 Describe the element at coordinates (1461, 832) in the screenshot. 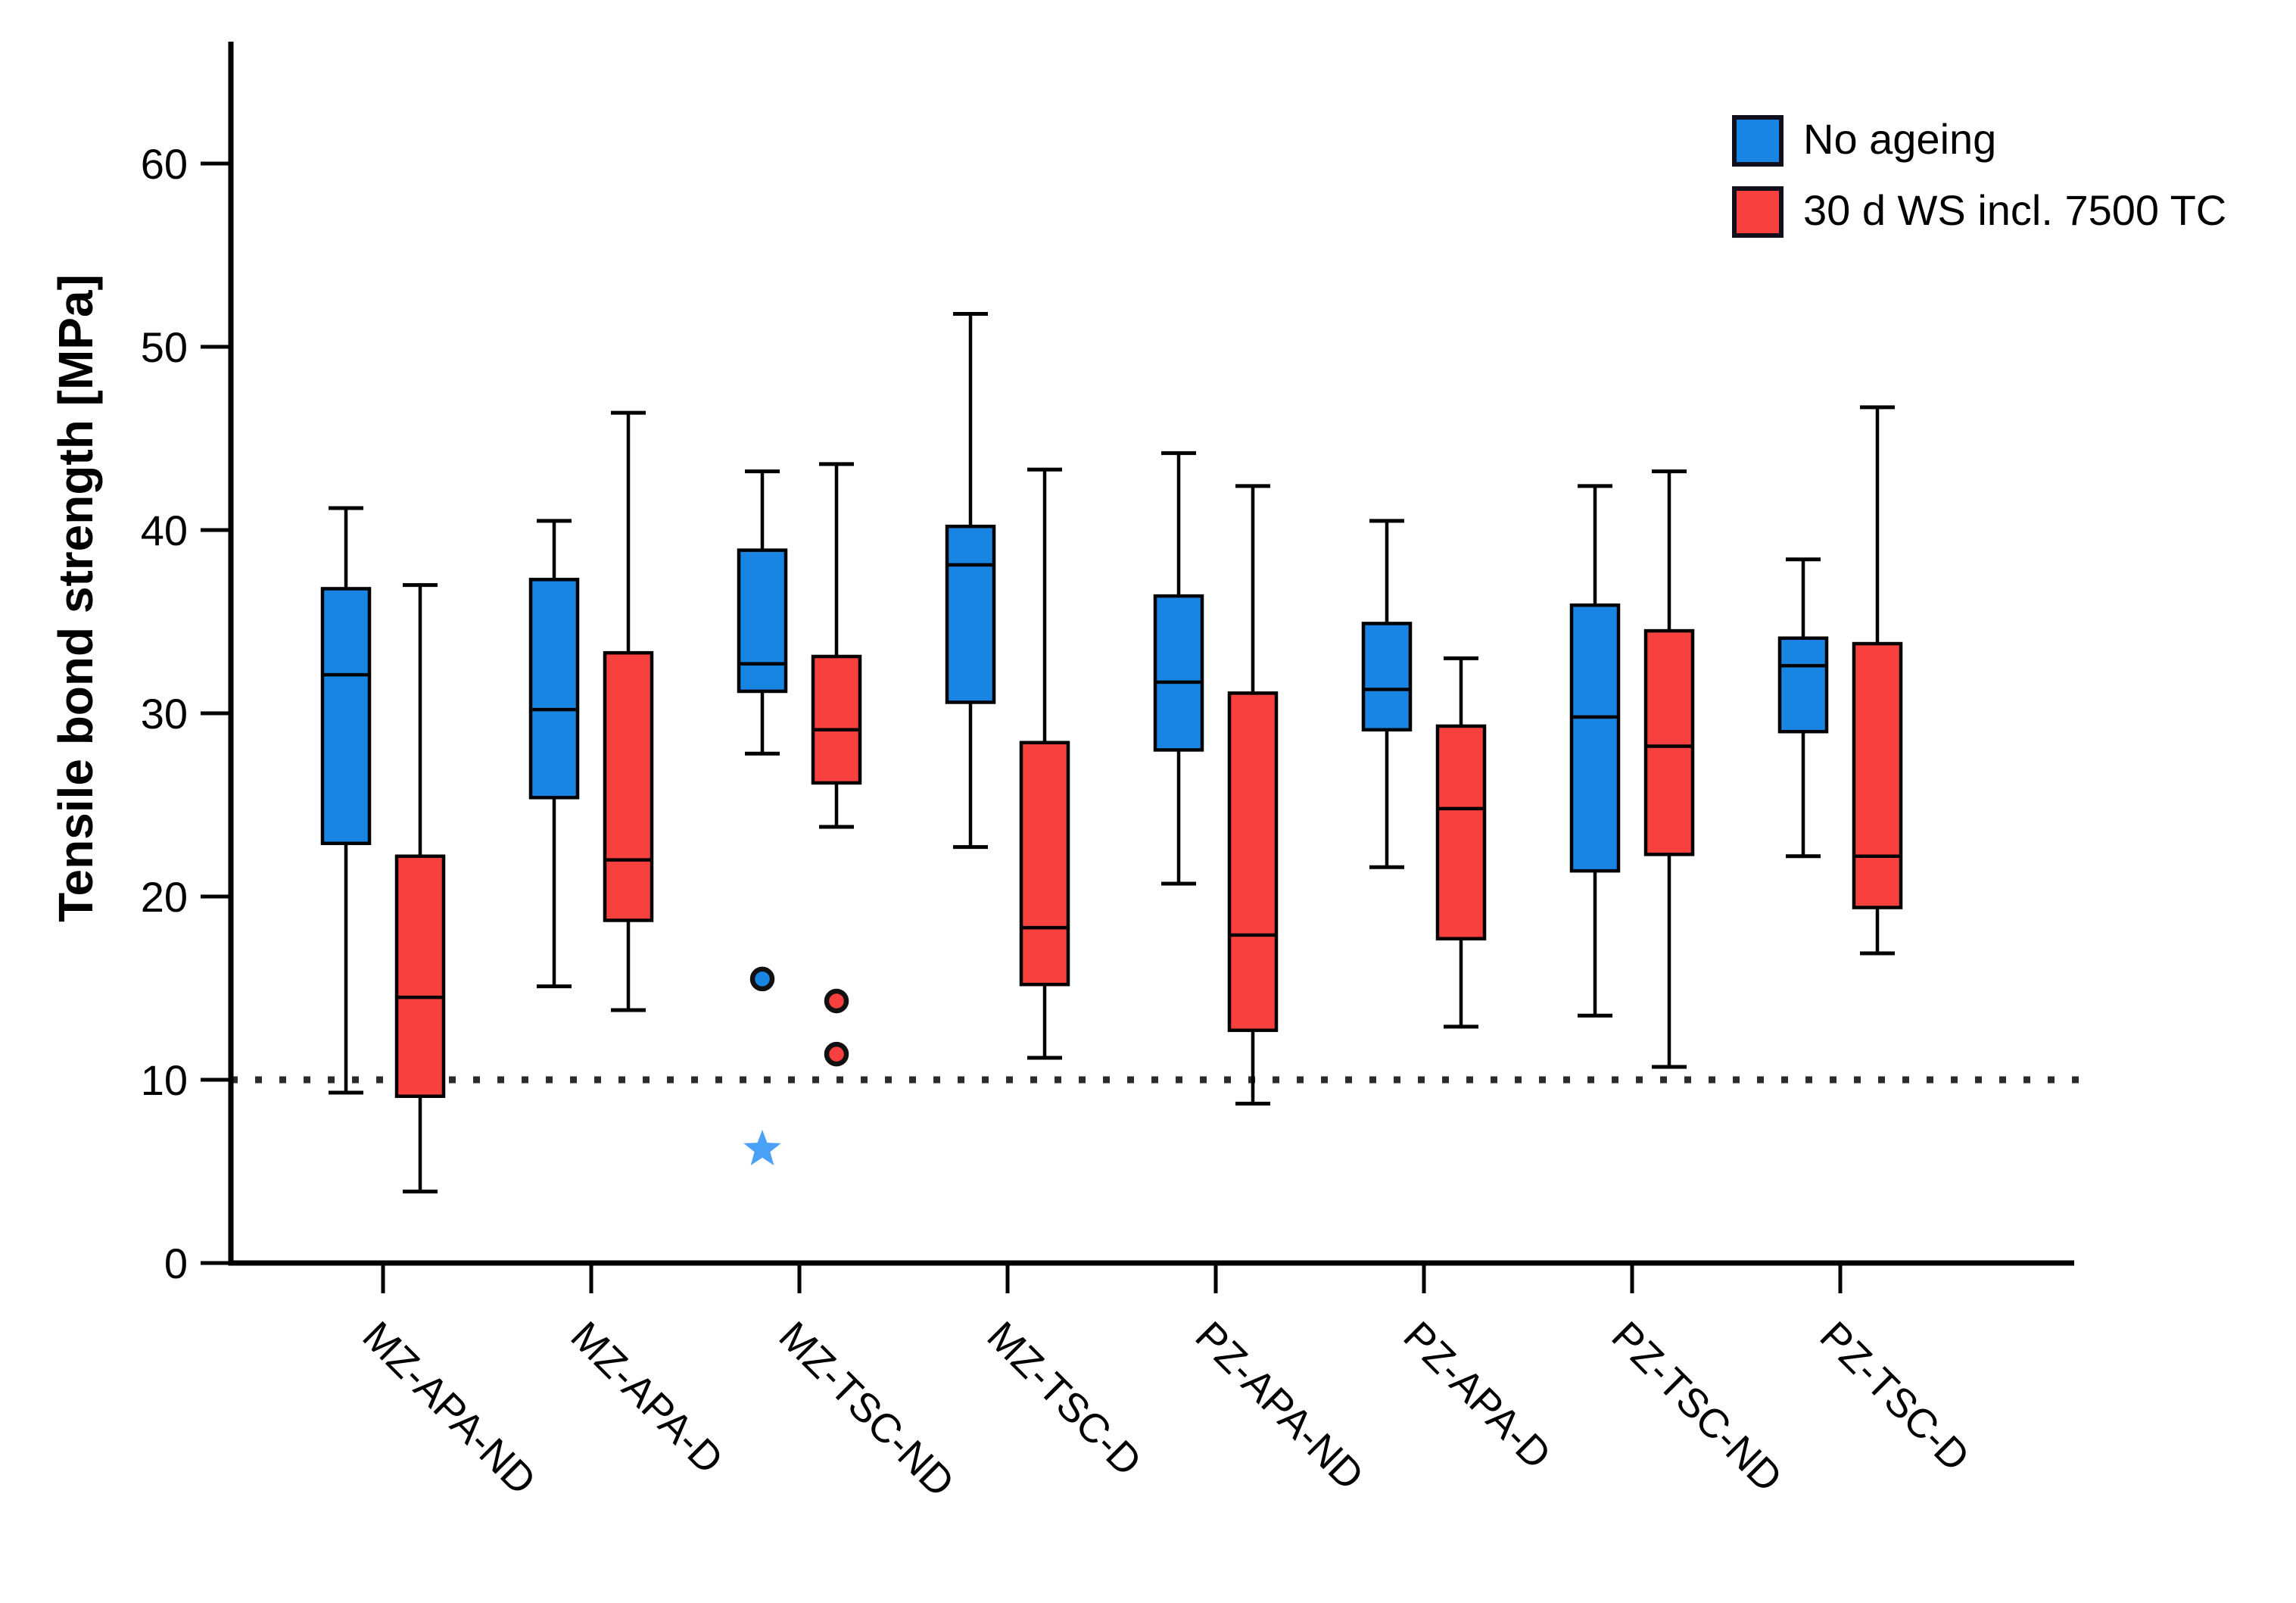

I see `box-30 d WS incl. 7500 TC-PZ-APA-D` at that location.